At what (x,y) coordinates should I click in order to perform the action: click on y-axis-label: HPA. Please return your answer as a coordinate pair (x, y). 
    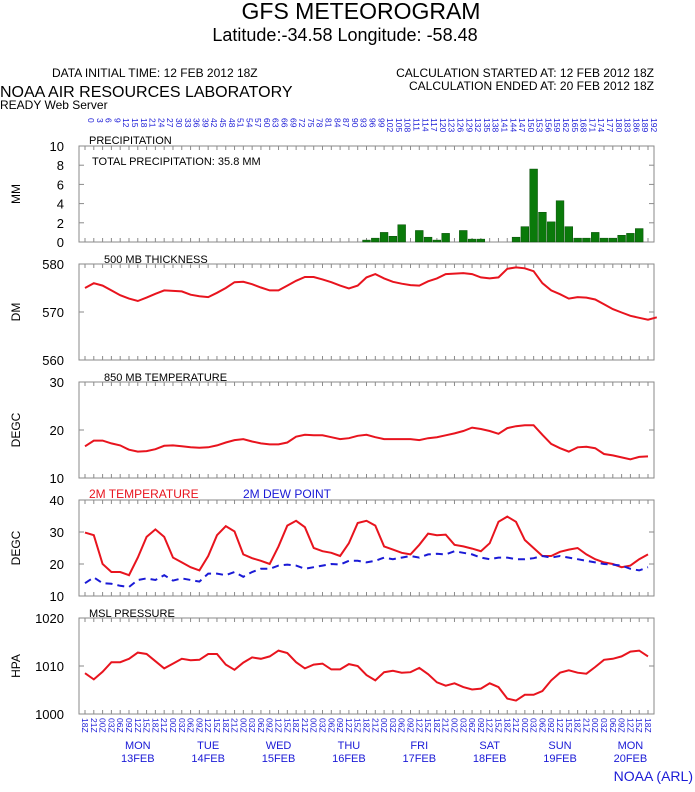
    Looking at the image, I should click on (16, 666).